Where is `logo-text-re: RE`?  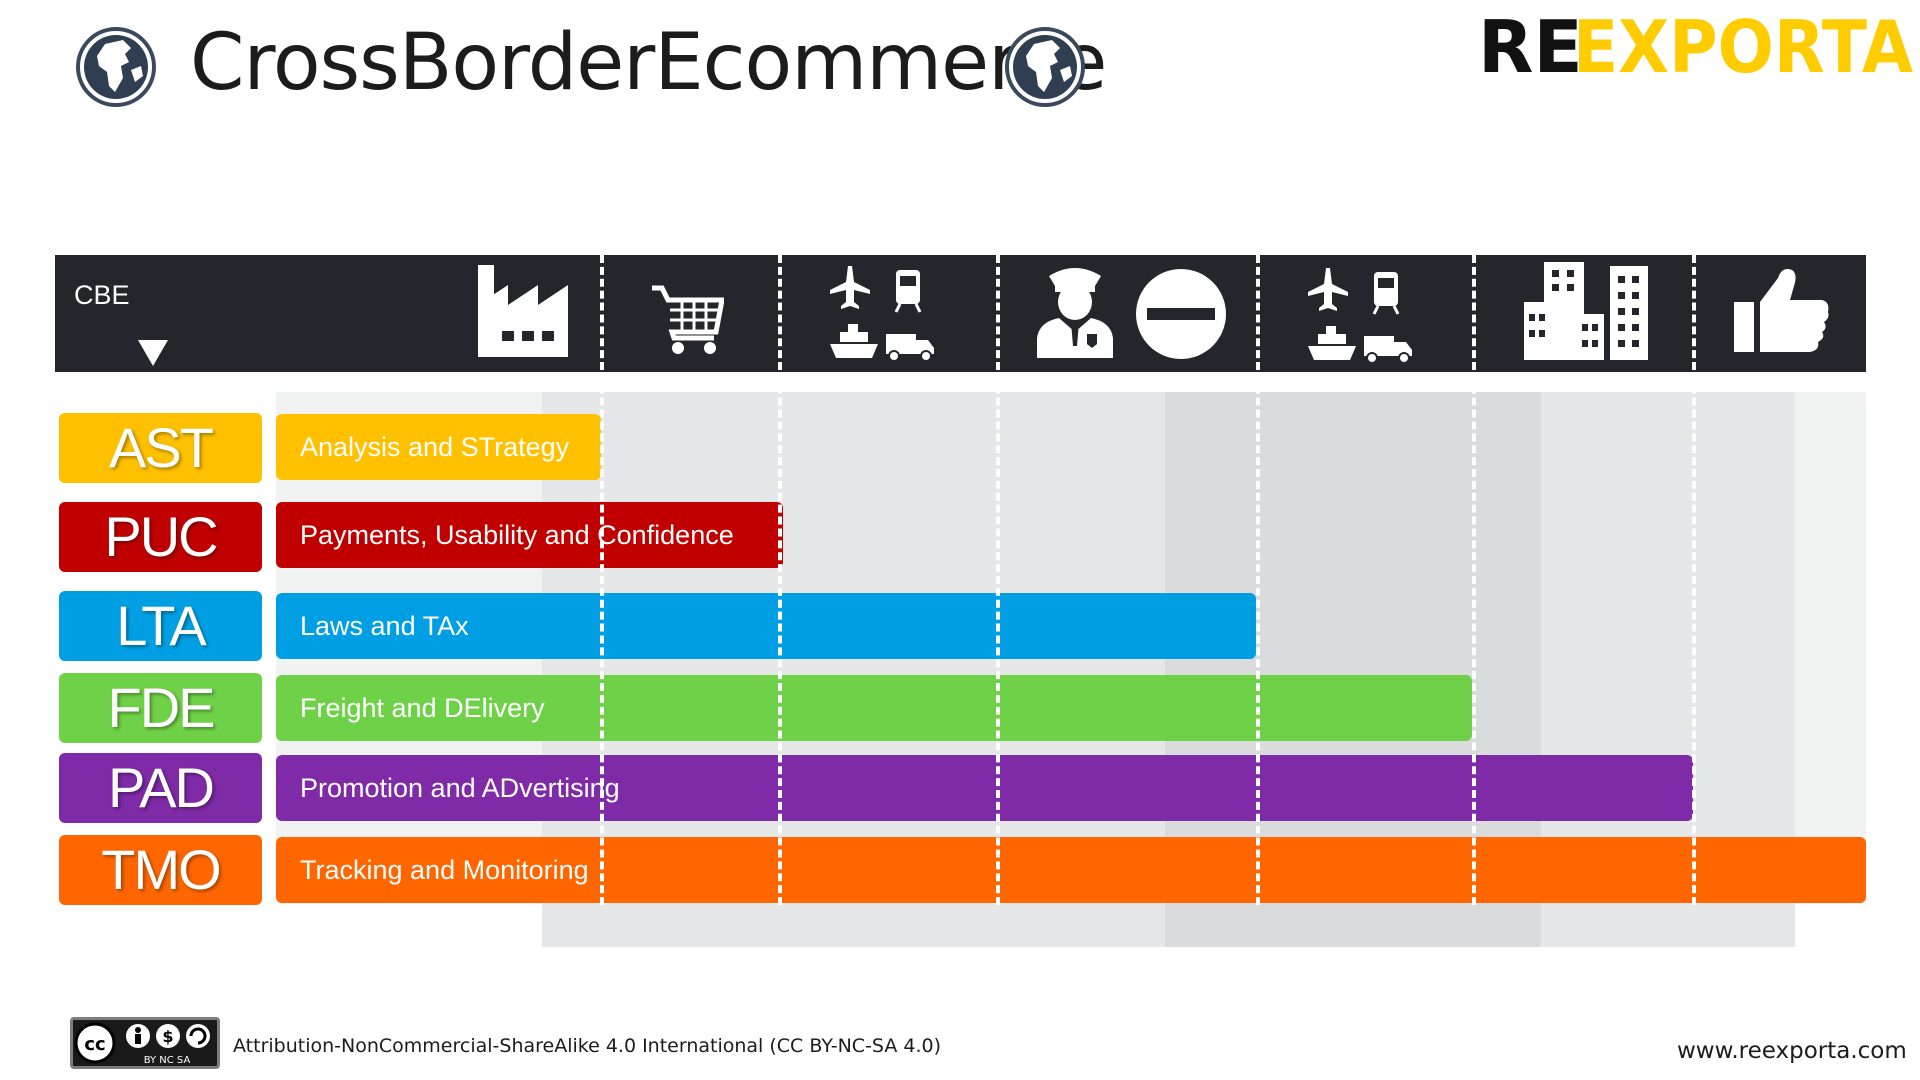 logo-text-re: RE is located at coordinates (1530, 47).